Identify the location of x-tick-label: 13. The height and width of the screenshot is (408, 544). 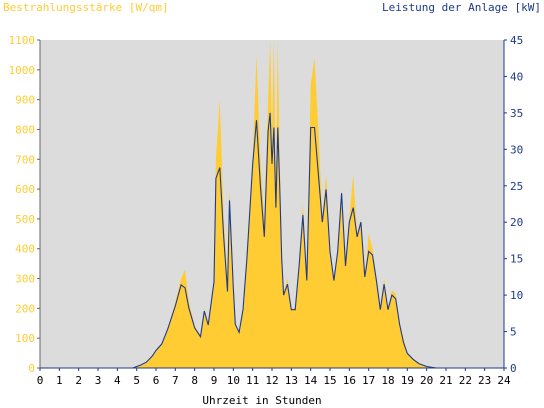
(291, 380).